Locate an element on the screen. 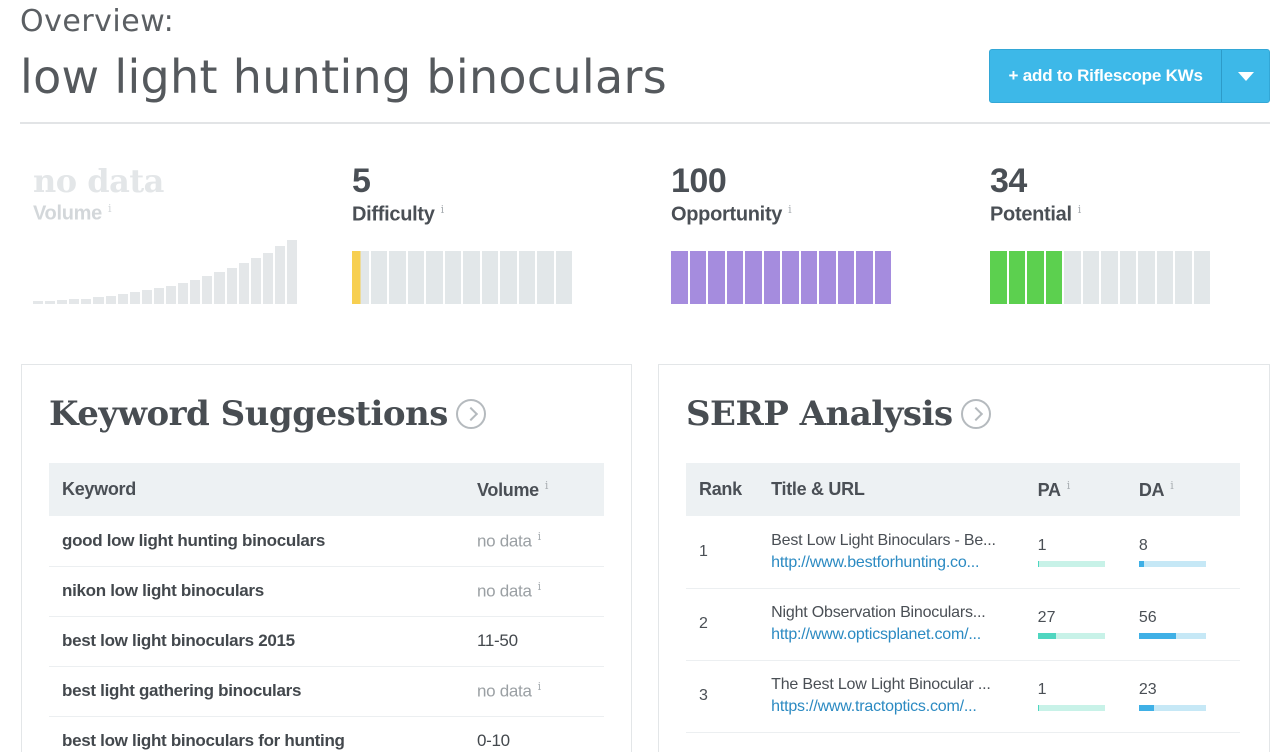  metric-opportunity: 100 Opportunity i is located at coordinates (816, 194).